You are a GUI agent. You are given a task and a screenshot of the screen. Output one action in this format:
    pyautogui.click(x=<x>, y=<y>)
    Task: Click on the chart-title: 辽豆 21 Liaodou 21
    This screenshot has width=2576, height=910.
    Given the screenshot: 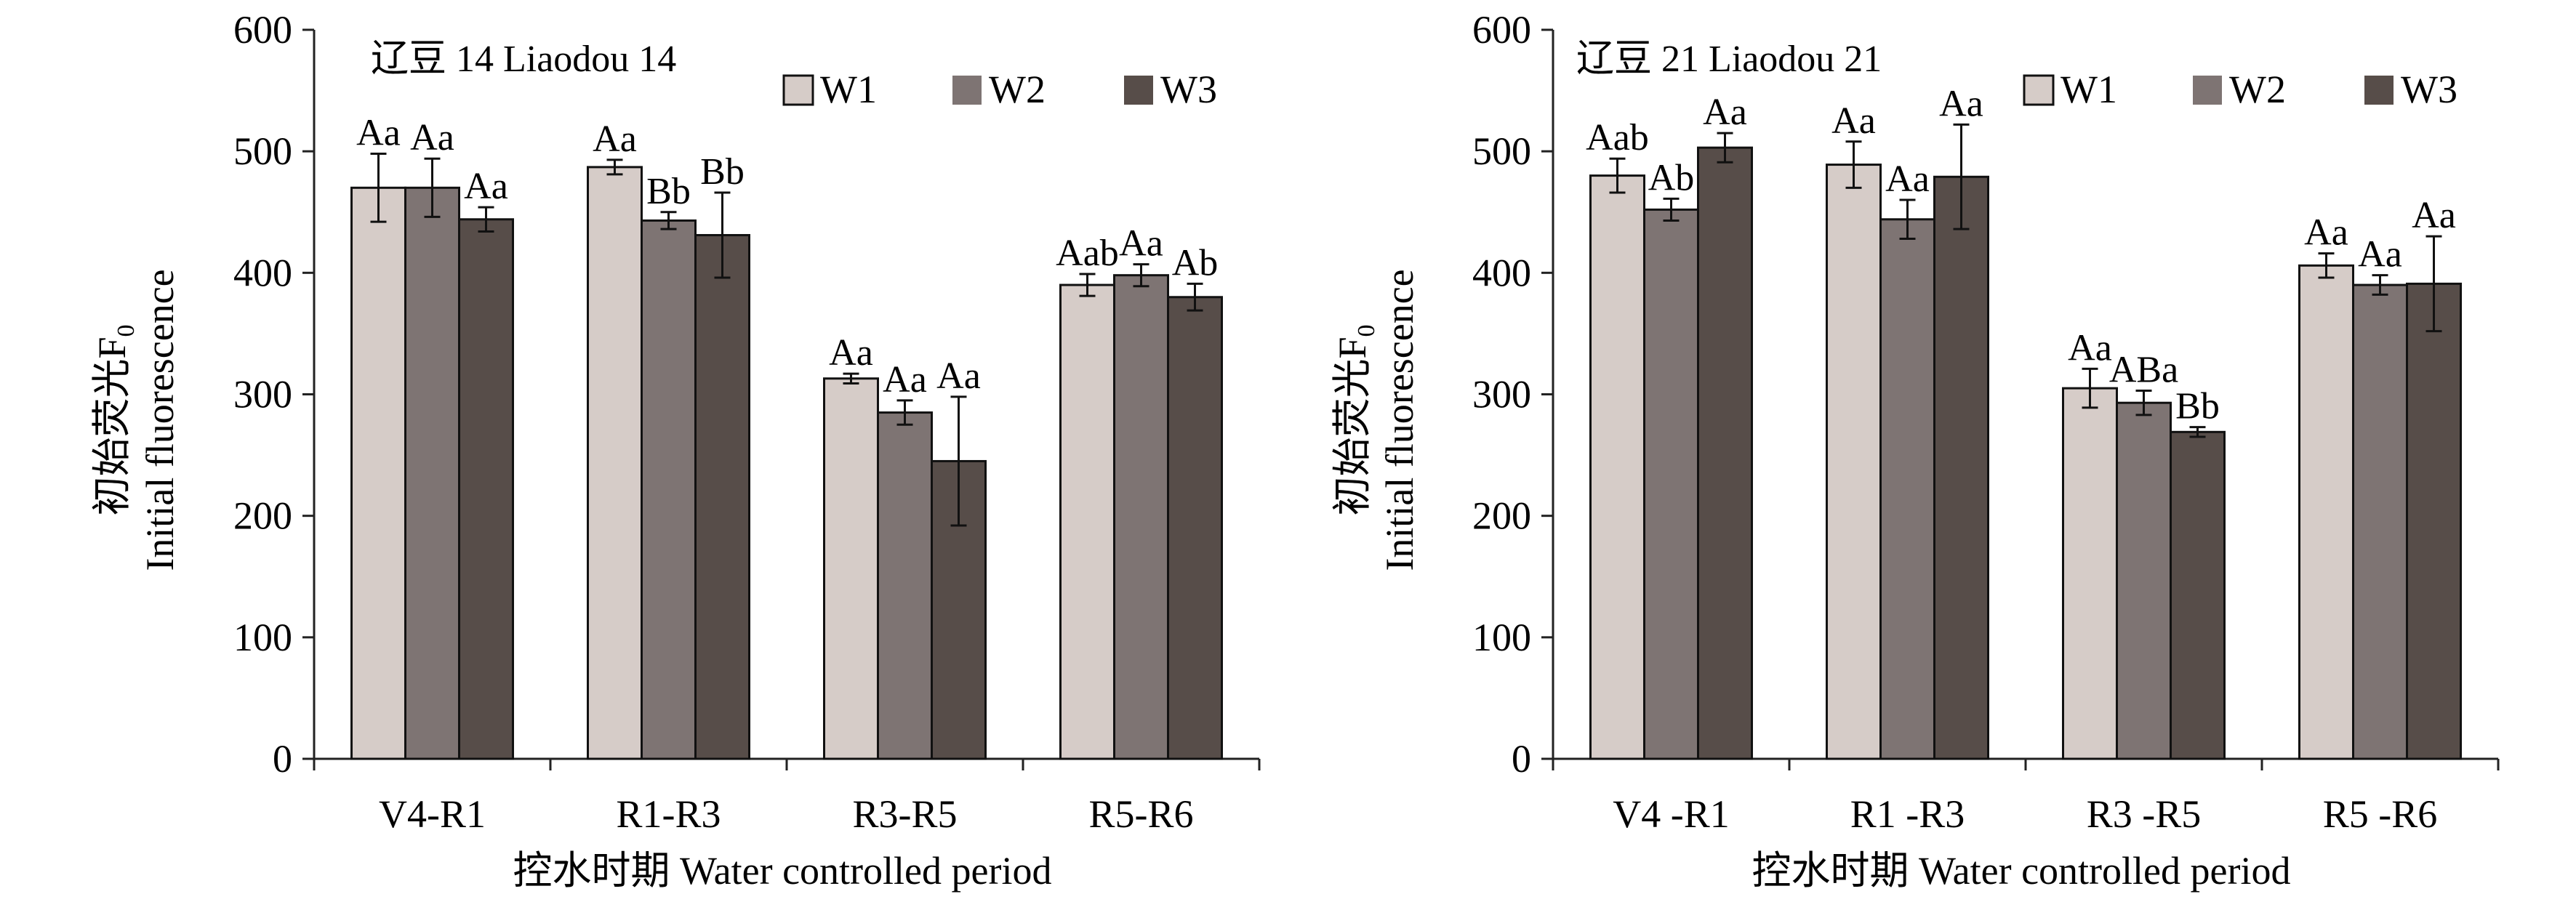 What is the action you would take?
    pyautogui.click(x=1729, y=59)
    